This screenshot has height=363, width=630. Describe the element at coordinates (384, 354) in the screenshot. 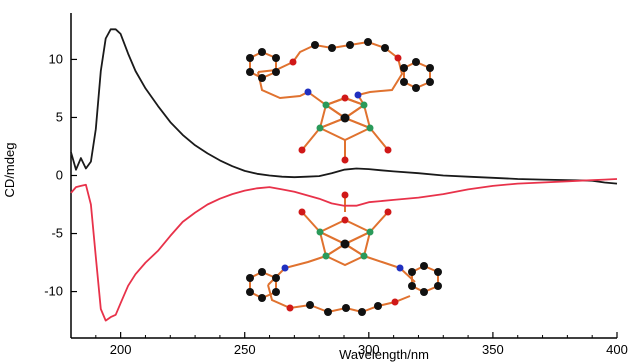

I see `x-axis-title: Wavelength/nm` at that location.